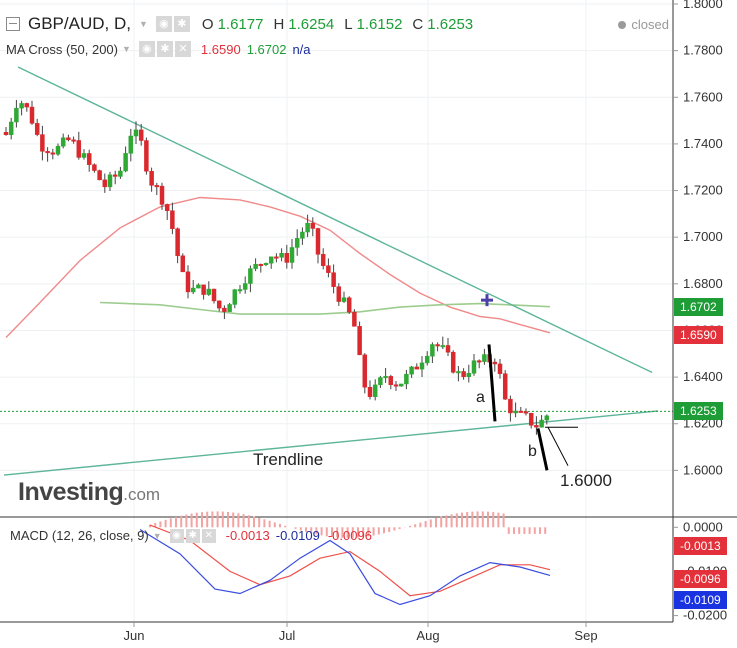 The height and width of the screenshot is (648, 737). I want to click on close-label: C, so click(418, 24).